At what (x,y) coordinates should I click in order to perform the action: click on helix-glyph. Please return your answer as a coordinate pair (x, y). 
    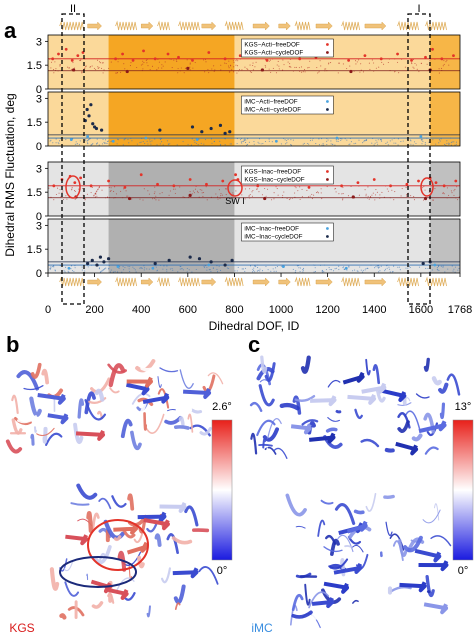
    Looking at the image, I should click on (436, 281).